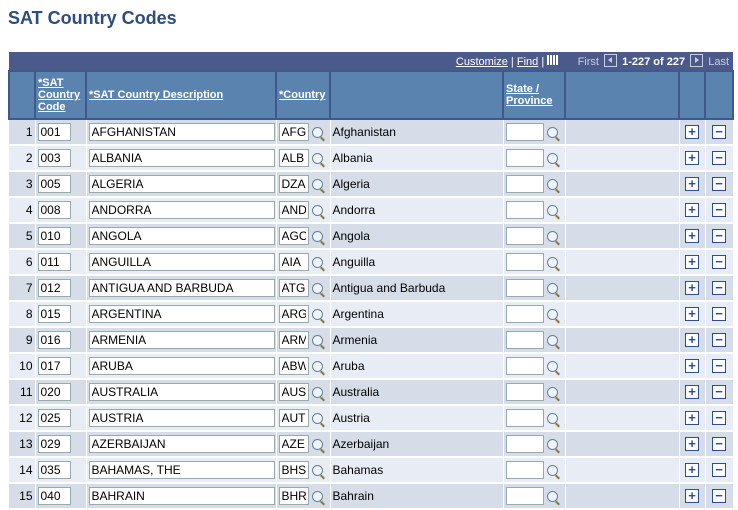 The image size is (738, 510). Describe the element at coordinates (588, 62) in the screenshot. I see `first-label: First` at that location.